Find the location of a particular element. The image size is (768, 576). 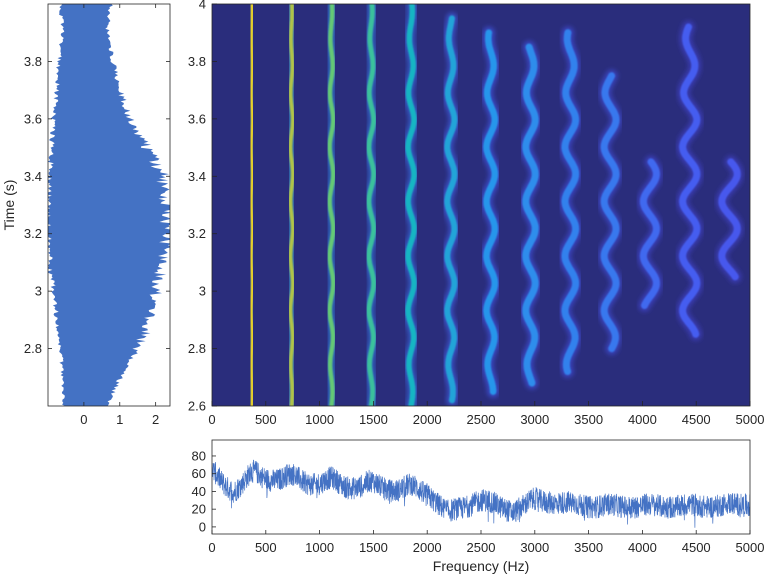

harmonic-9-band is located at coordinates (570, 202).